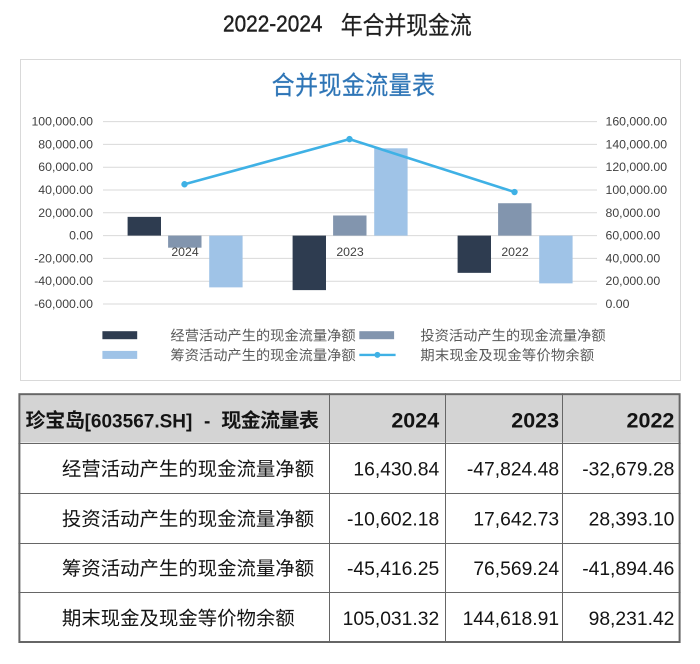 This screenshot has height=664, width=700. What do you see at coordinates (393, 520) in the screenshot?
I see `svg-text: -10,602.18` at bounding box center [393, 520].